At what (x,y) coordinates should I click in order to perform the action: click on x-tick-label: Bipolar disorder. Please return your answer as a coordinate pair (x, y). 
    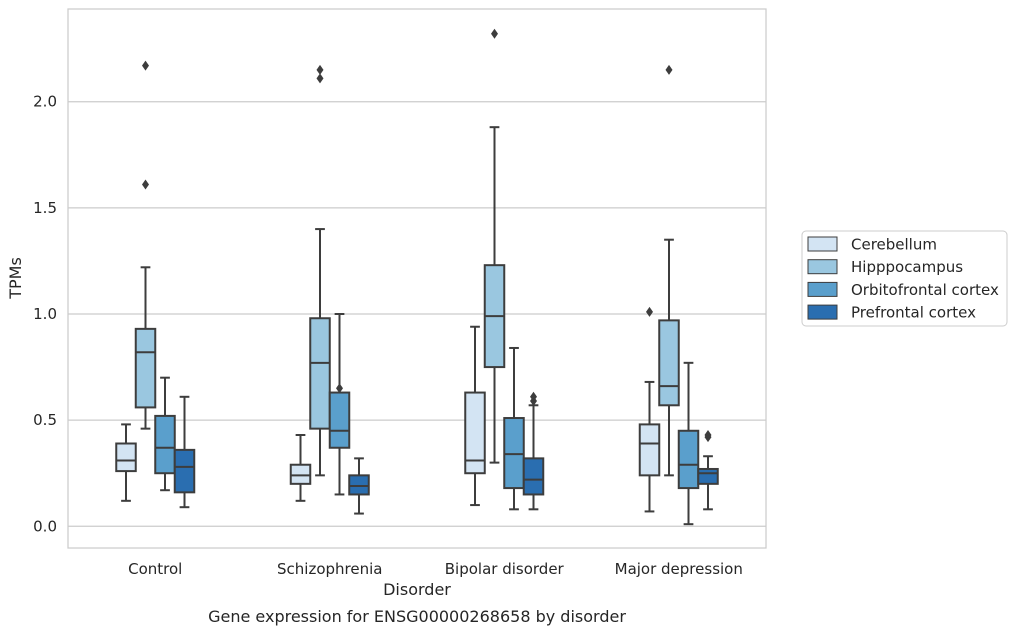
    Looking at the image, I should click on (505, 569).